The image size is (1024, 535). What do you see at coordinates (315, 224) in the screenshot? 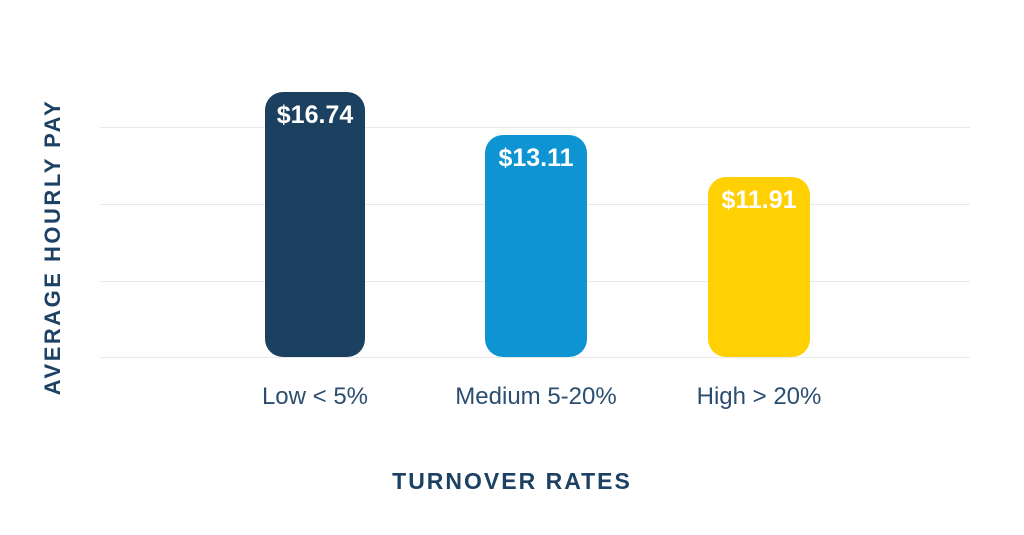
I see `bar-low-turnover: $16.74` at bounding box center [315, 224].